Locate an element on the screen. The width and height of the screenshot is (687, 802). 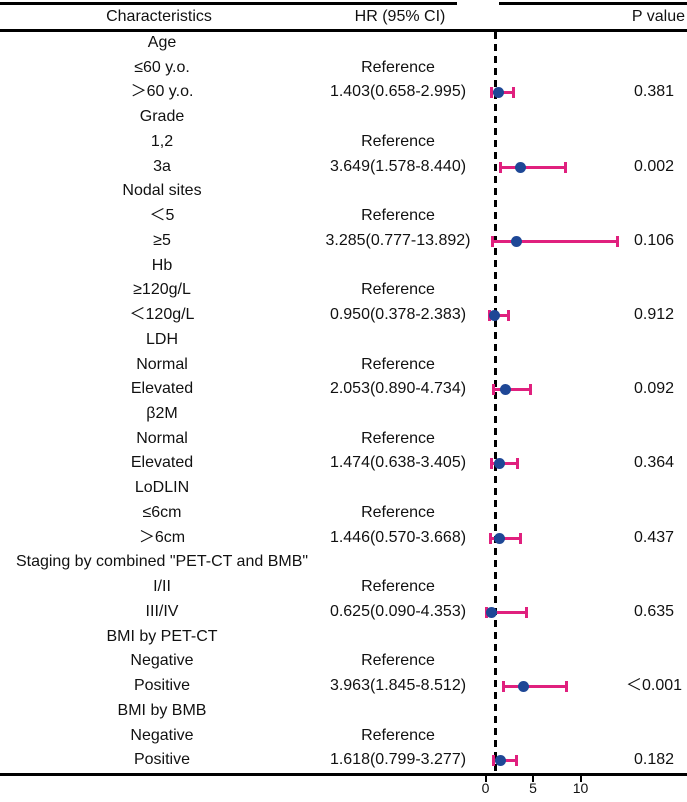
p-value: 0.002 is located at coordinates (654, 166).